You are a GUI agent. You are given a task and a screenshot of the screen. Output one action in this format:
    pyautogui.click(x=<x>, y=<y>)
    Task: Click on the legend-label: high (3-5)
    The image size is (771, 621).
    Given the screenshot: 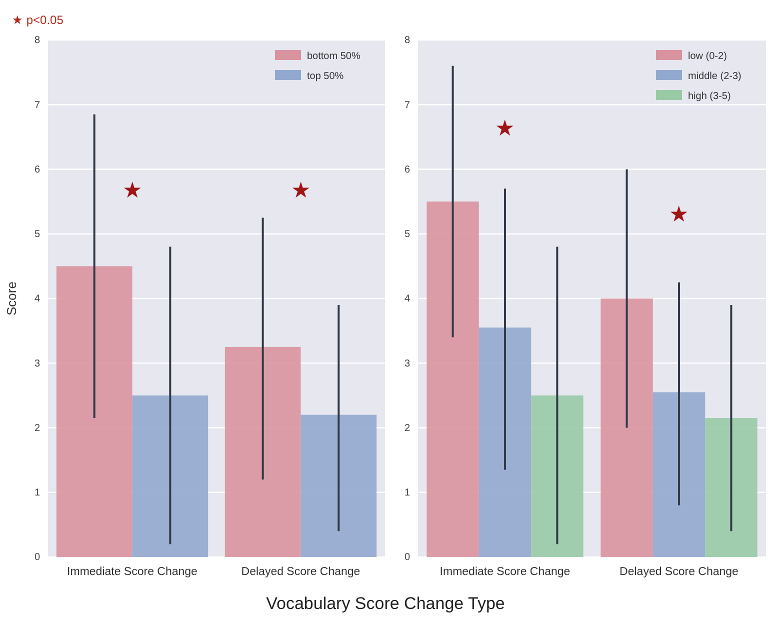 What is the action you would take?
    pyautogui.click(x=709, y=96)
    